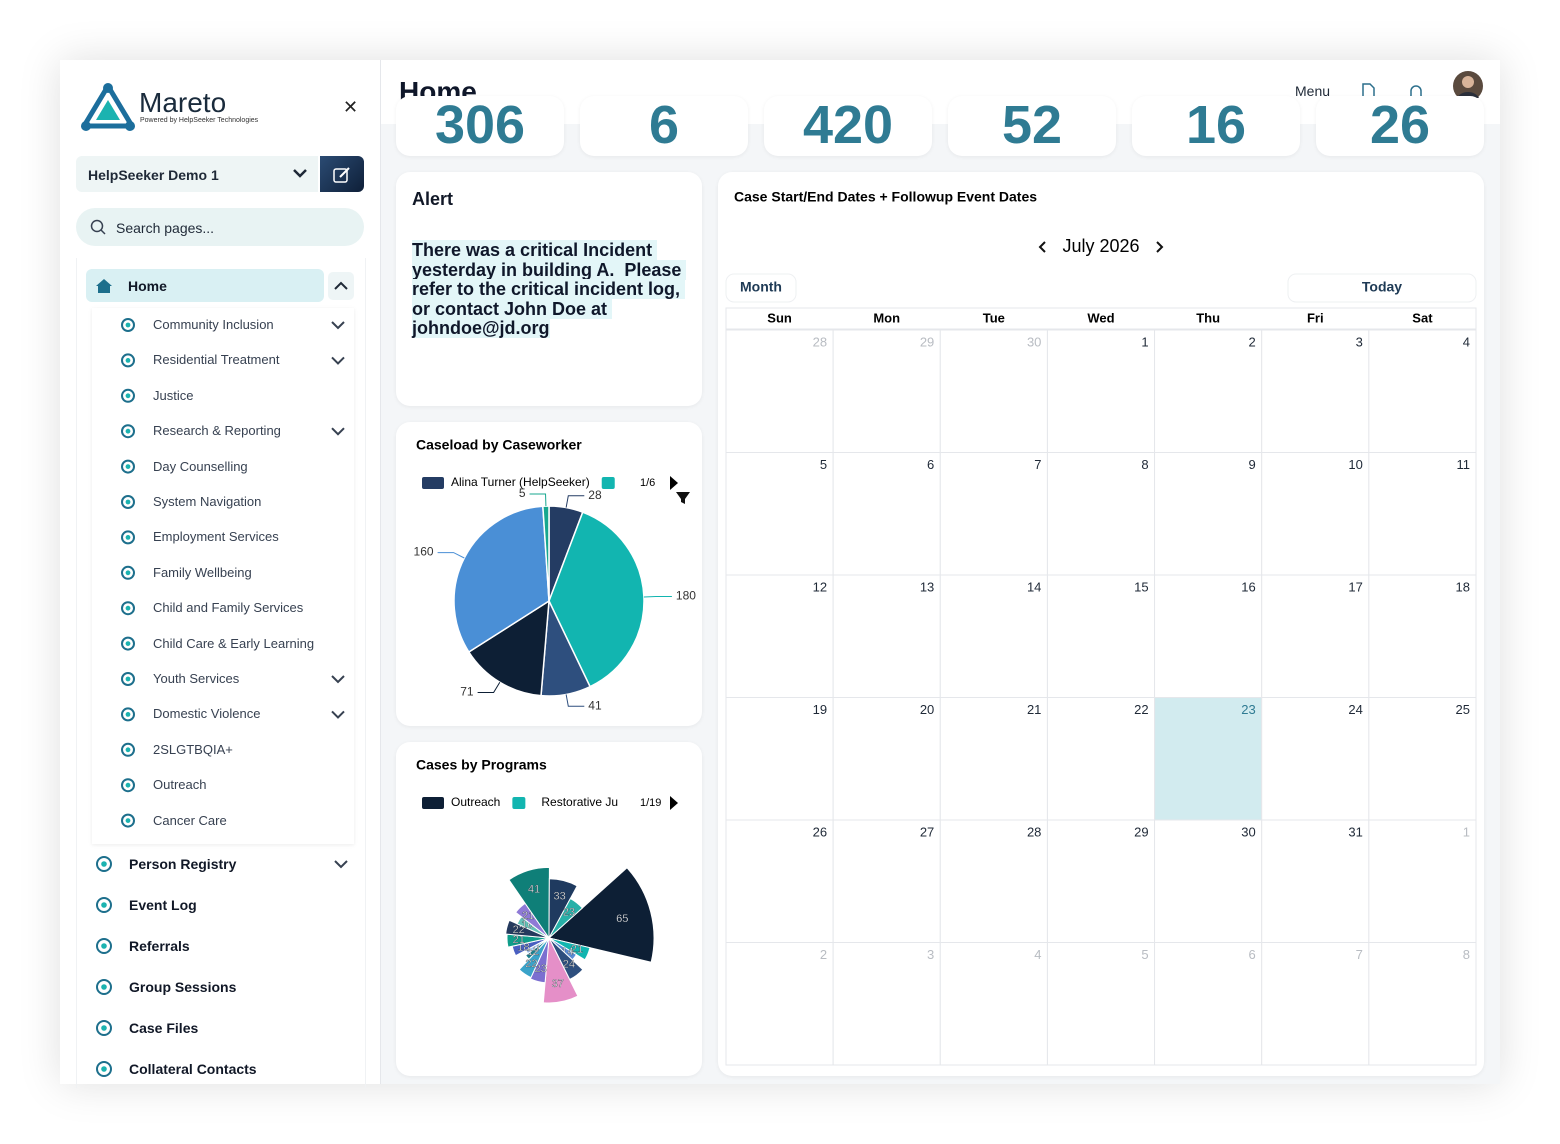 The height and width of the screenshot is (1144, 1560). What do you see at coordinates (207, 501) in the screenshot?
I see `nav-item: System Navigation` at bounding box center [207, 501].